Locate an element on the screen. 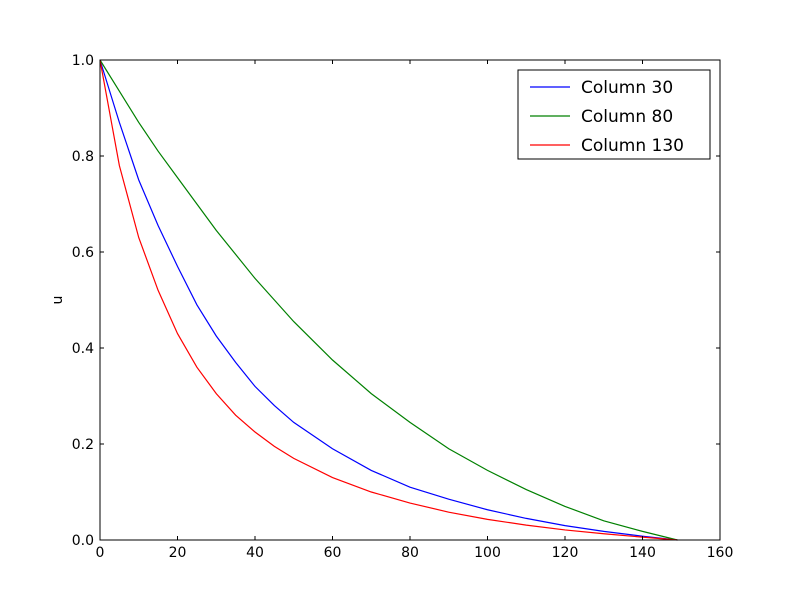  x-tick-label: 60 is located at coordinates (333, 553).